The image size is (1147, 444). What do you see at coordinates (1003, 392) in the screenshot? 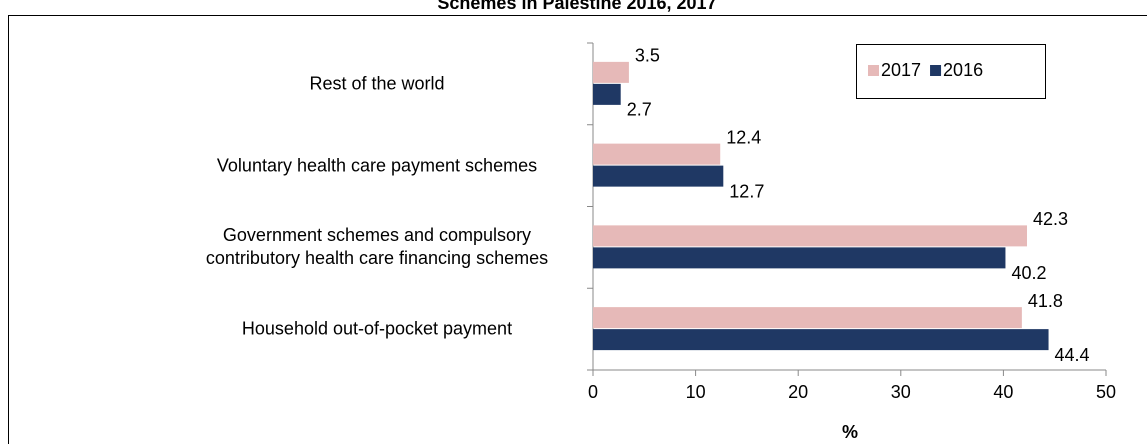
I see `x-tick-label: 40` at bounding box center [1003, 392].